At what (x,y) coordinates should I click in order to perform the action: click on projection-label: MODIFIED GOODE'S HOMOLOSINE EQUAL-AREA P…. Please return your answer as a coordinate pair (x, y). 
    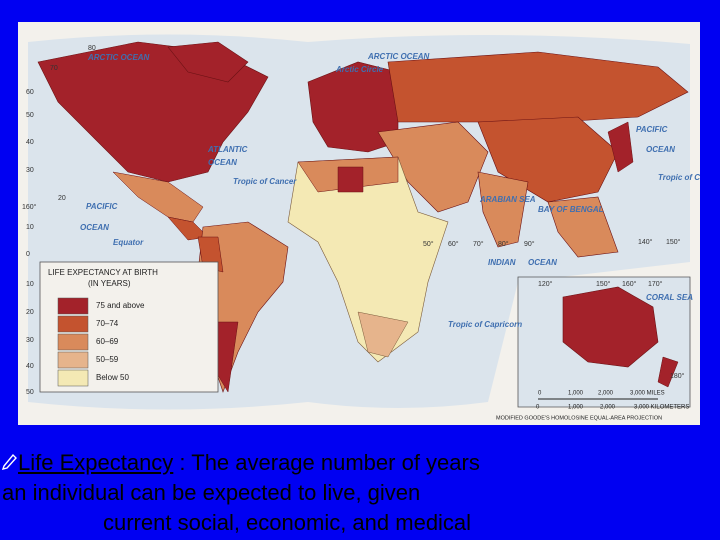
    Looking at the image, I should click on (579, 418).